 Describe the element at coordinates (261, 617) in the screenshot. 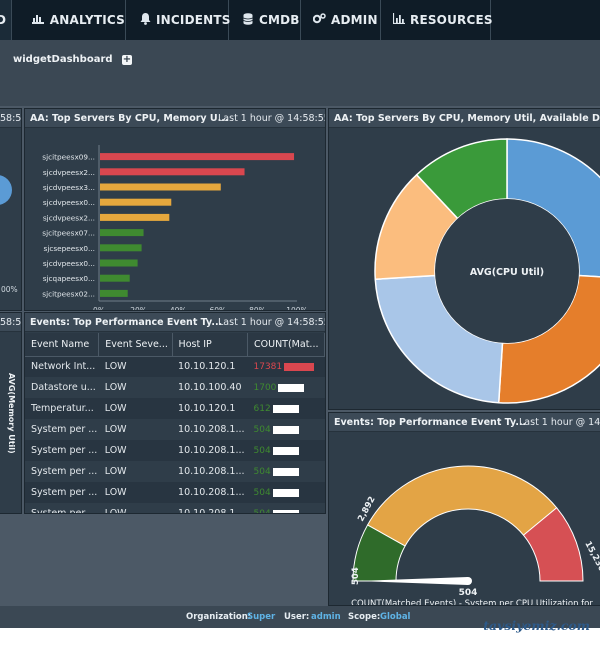

I see `org-value: Super` at that location.